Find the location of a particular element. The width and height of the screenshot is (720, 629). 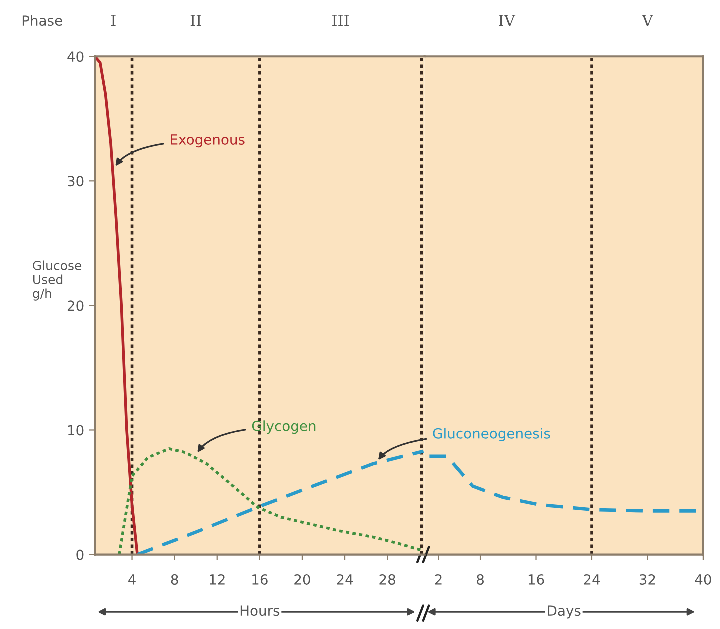

y-axis-title: Glucose Used g/h is located at coordinates (57, 280).